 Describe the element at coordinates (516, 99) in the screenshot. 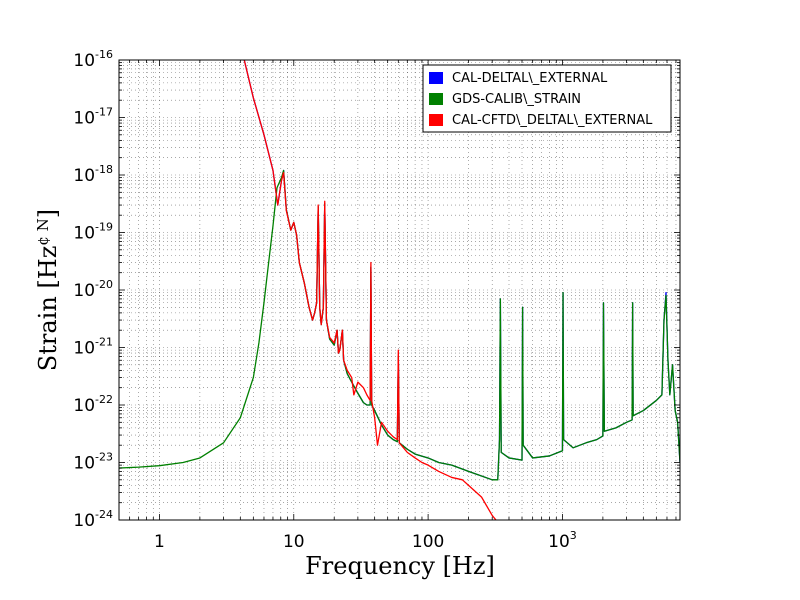

I see `legend-label-gds-calib-strain: GDS-CALIB\_STRAIN` at that location.